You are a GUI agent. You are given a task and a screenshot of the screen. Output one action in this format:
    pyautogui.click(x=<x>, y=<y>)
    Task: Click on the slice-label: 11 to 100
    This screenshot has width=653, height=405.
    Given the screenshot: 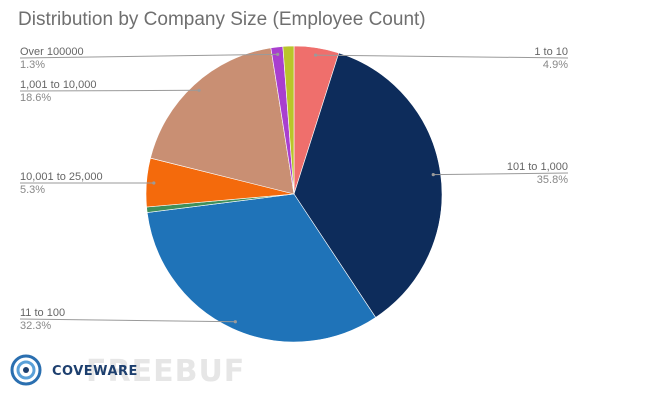 What is the action you would take?
    pyautogui.click(x=42, y=313)
    